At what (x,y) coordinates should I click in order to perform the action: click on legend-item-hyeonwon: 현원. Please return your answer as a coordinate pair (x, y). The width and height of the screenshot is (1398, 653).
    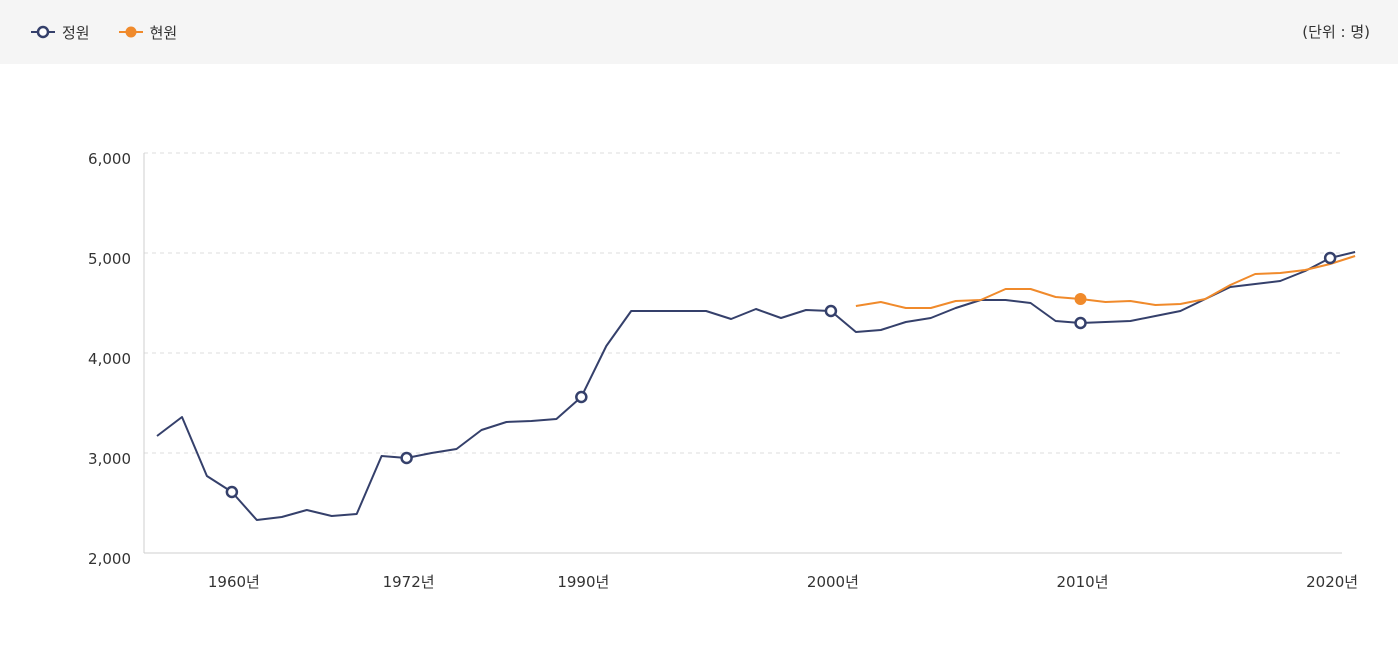
    Looking at the image, I should click on (148, 32).